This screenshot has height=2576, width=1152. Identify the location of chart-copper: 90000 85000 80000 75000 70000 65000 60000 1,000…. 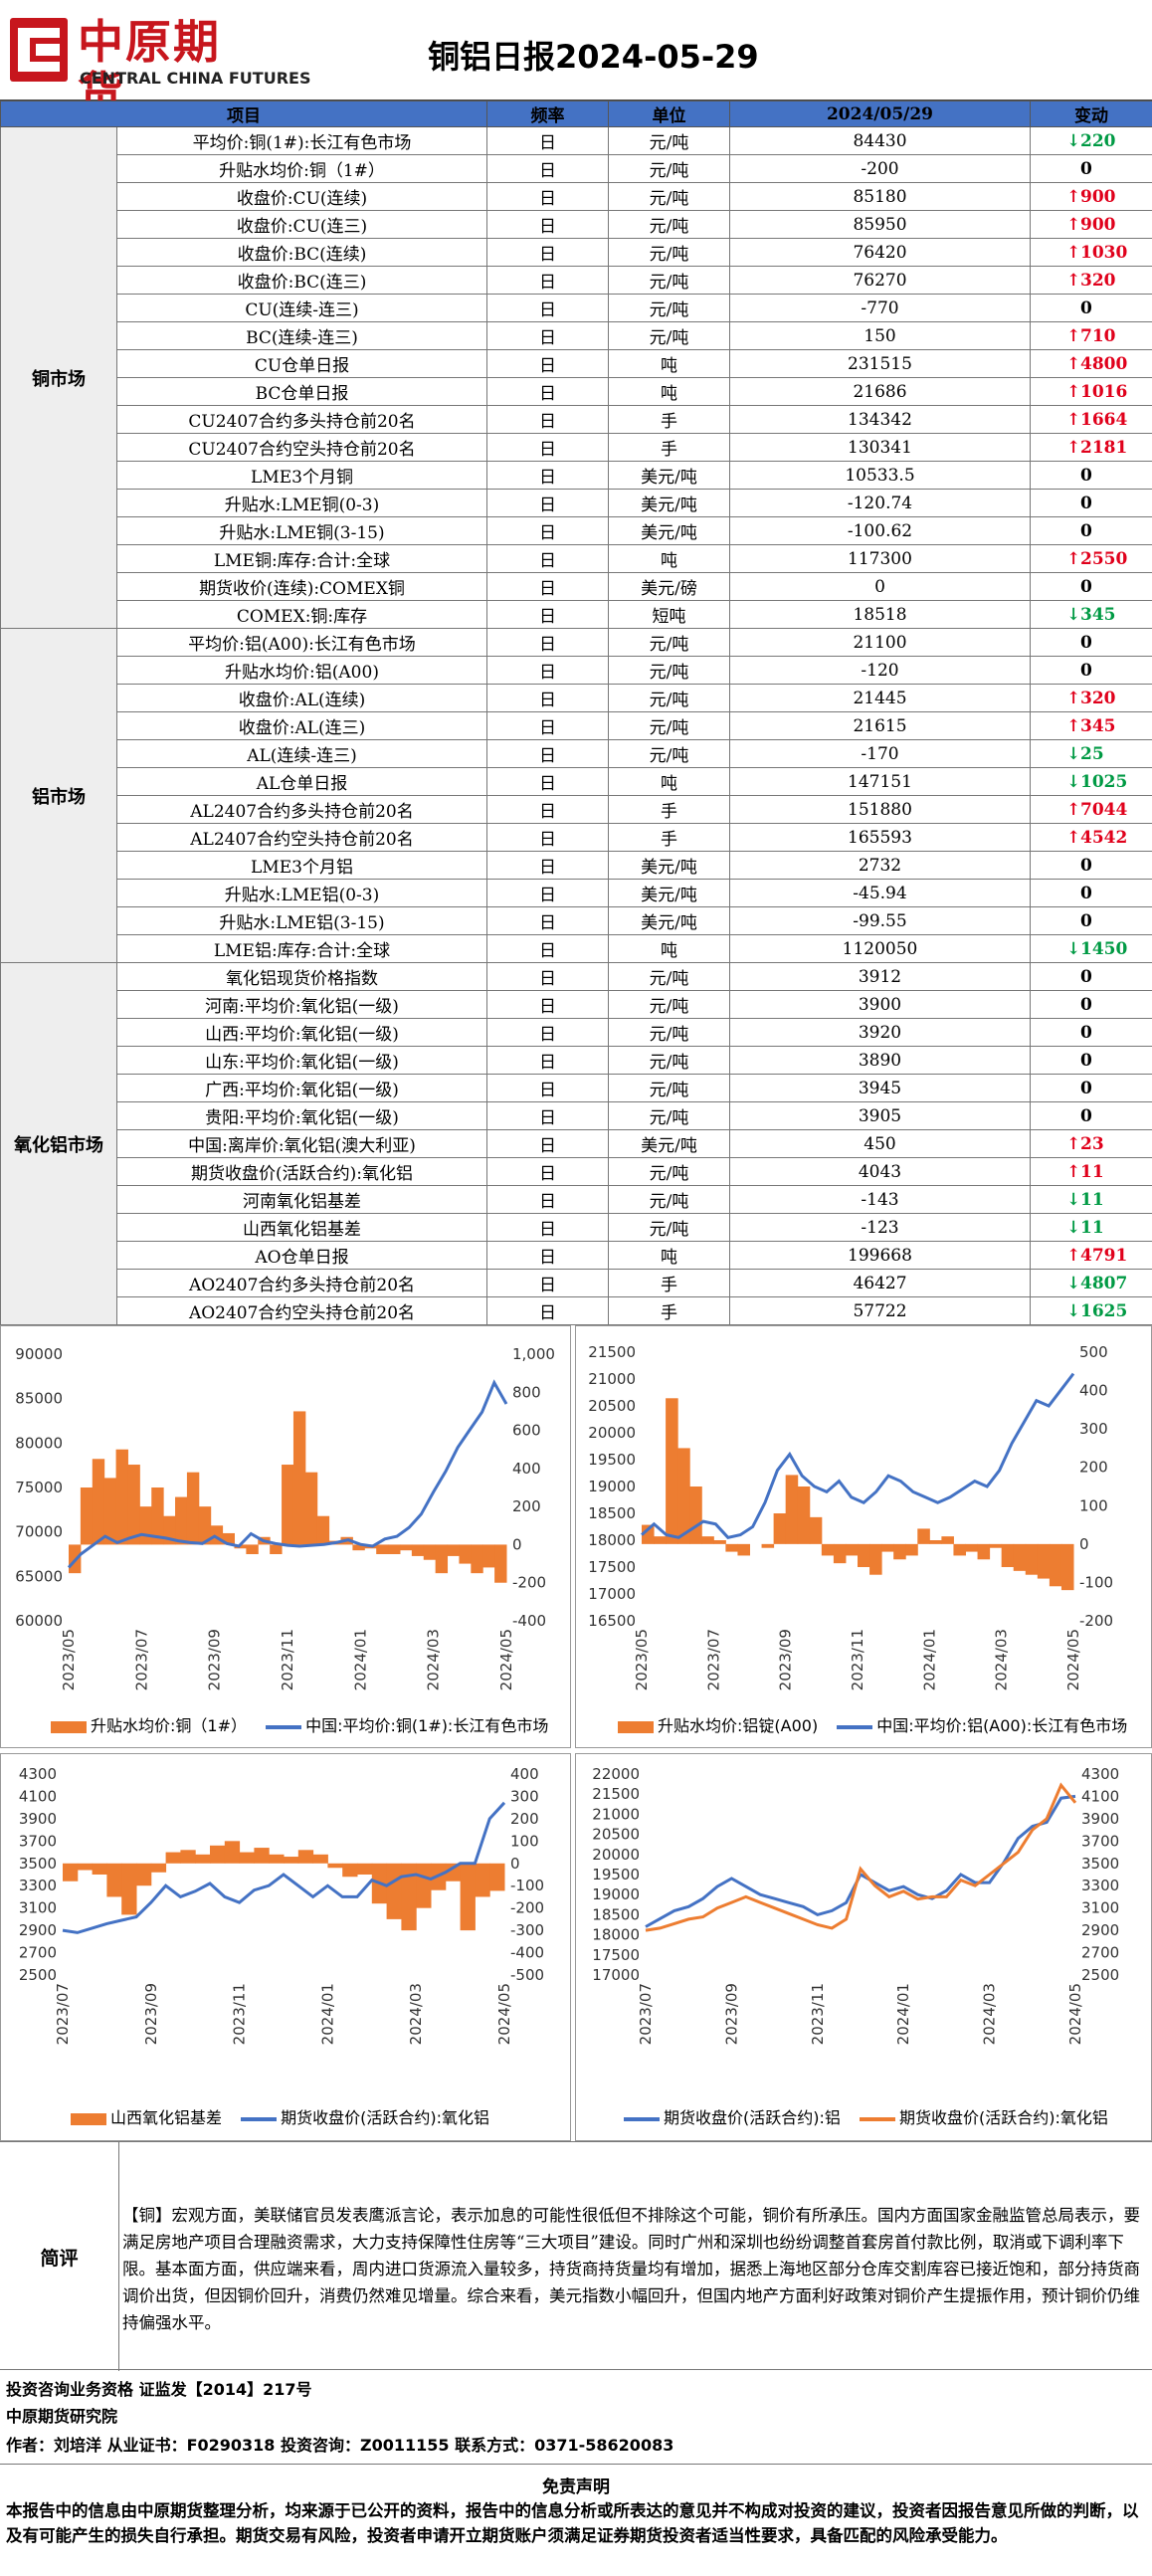
(285, 1536).